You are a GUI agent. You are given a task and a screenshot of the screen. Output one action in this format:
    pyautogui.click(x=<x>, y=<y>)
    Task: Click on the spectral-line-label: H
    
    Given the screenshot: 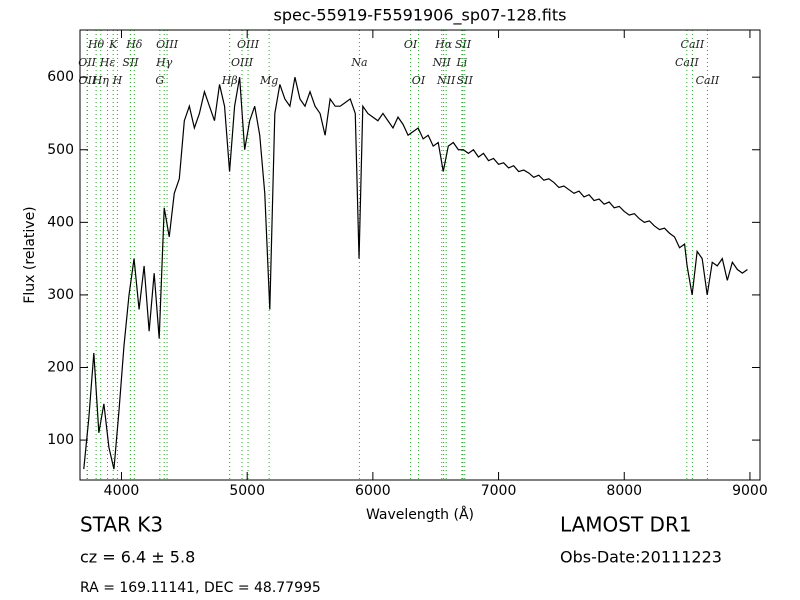 What is the action you would take?
    pyautogui.click(x=117, y=80)
    